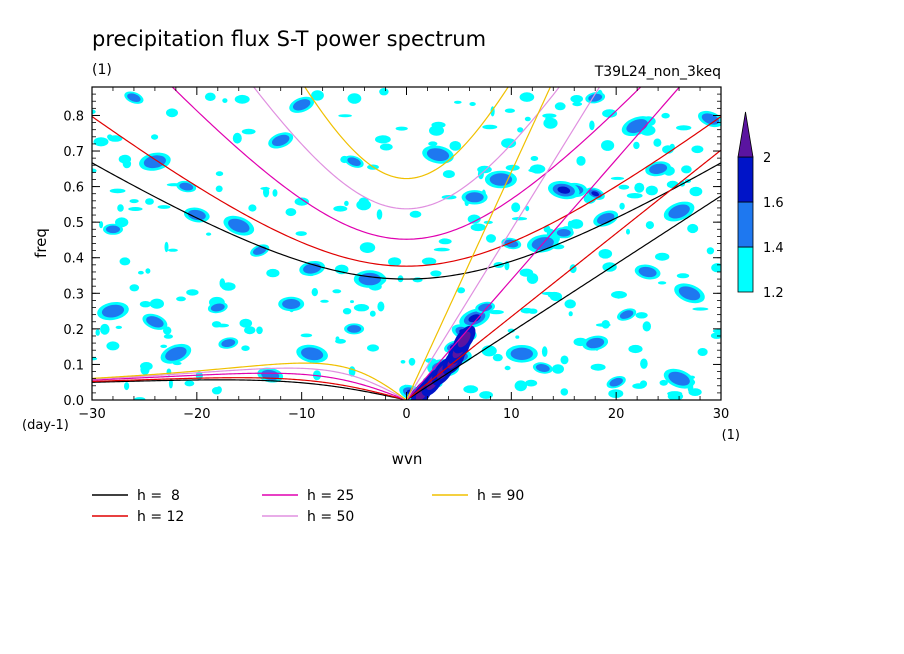 The image size is (904, 654). I want to click on curve-rossby-h12, so click(249, 388).